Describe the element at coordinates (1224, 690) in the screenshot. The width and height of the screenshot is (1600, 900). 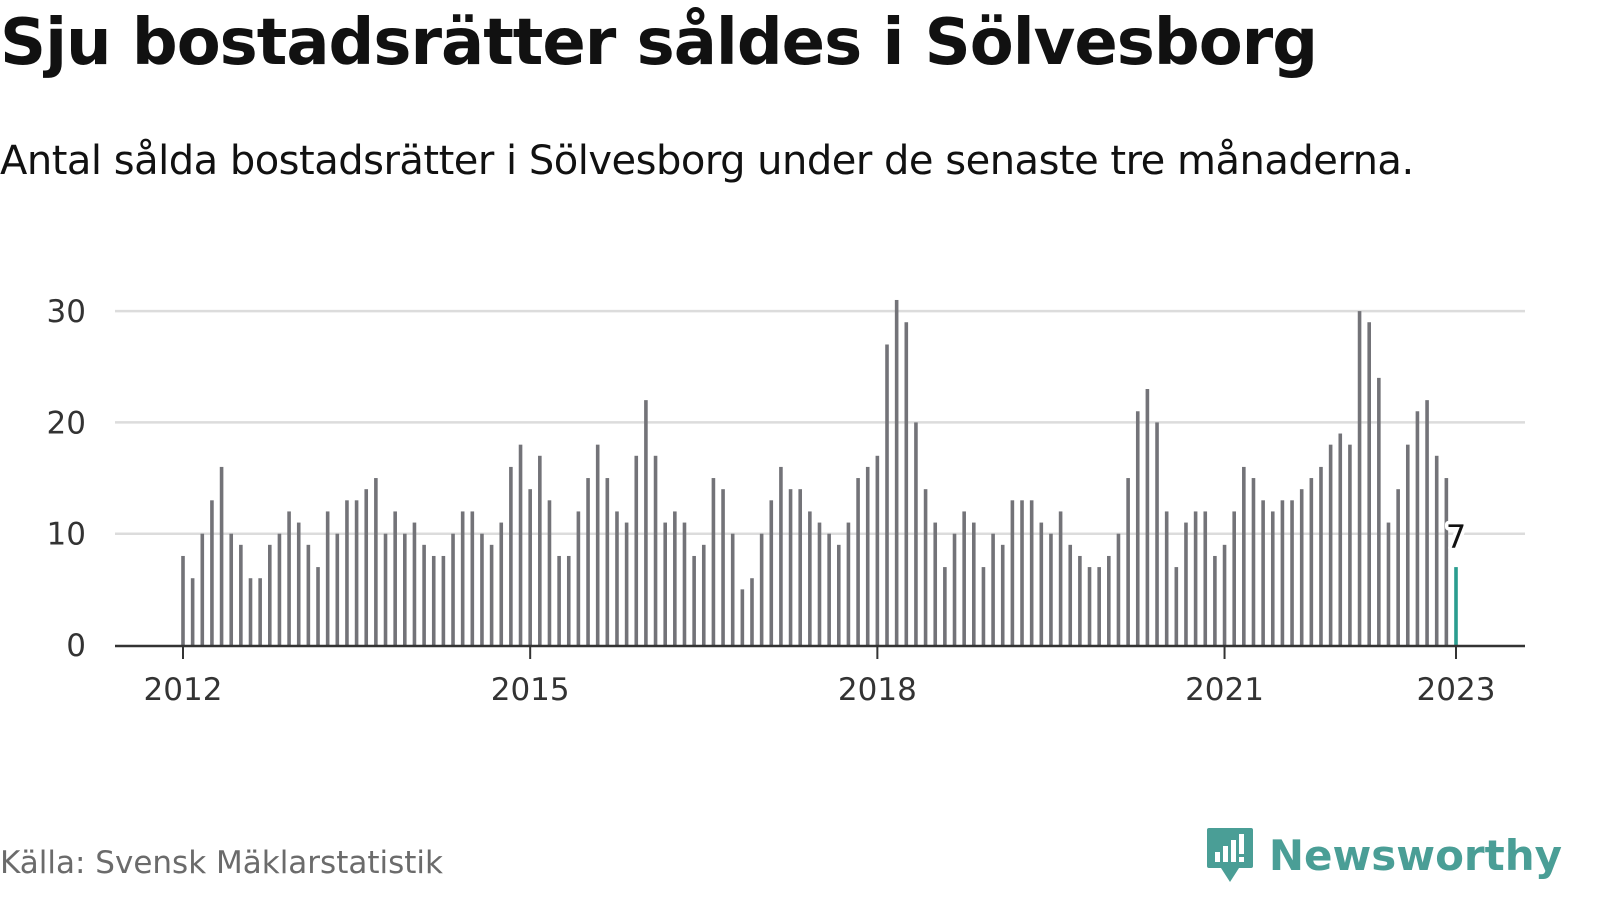
I see `x-tick-label: 2021` at that location.